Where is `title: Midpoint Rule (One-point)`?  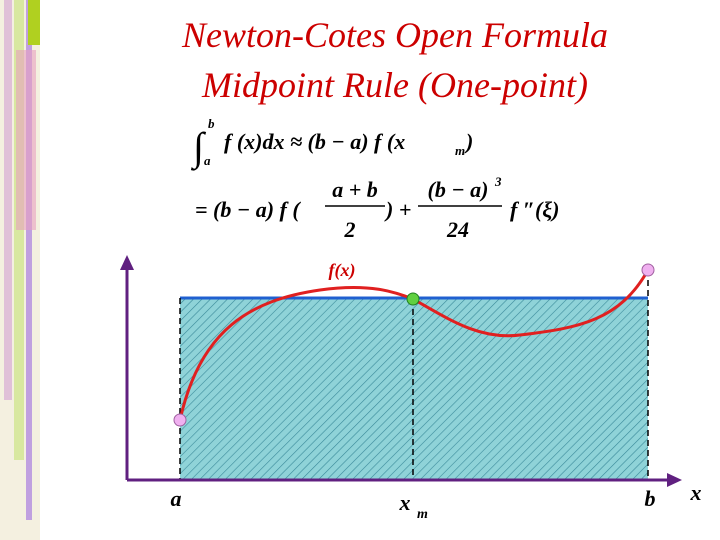
title: Midpoint Rule (One-point) is located at coordinates (394, 85).